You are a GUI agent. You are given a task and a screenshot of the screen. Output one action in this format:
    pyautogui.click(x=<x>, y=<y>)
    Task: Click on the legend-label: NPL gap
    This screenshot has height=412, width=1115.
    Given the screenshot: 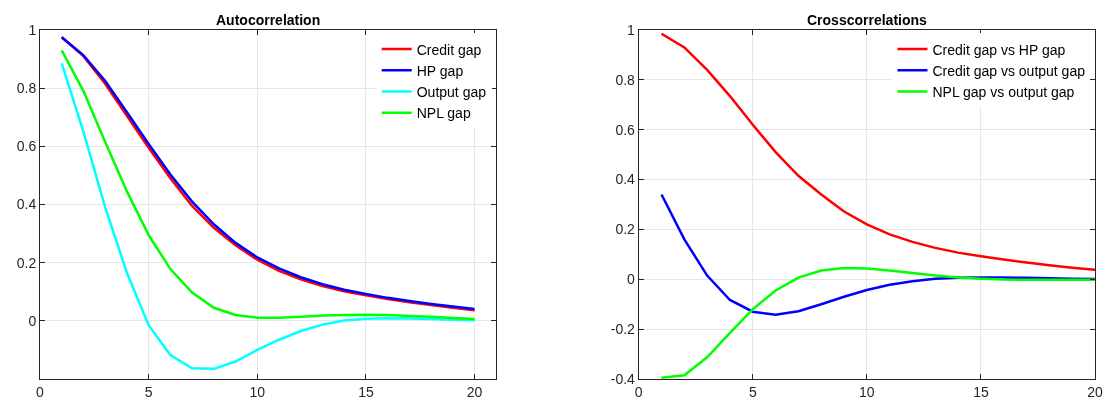 What is the action you would take?
    pyautogui.click(x=443, y=113)
    